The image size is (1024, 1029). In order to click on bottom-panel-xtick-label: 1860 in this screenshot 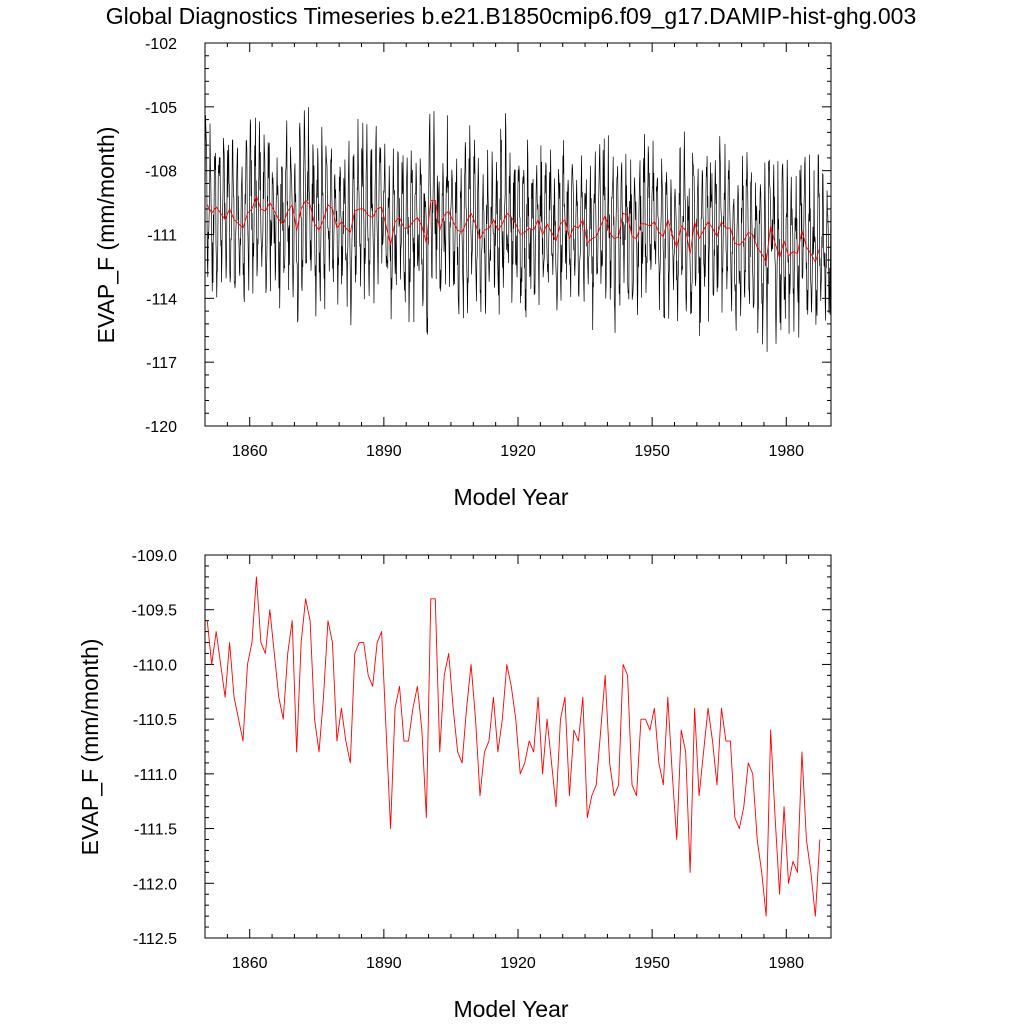, I will do `click(250, 963)`.